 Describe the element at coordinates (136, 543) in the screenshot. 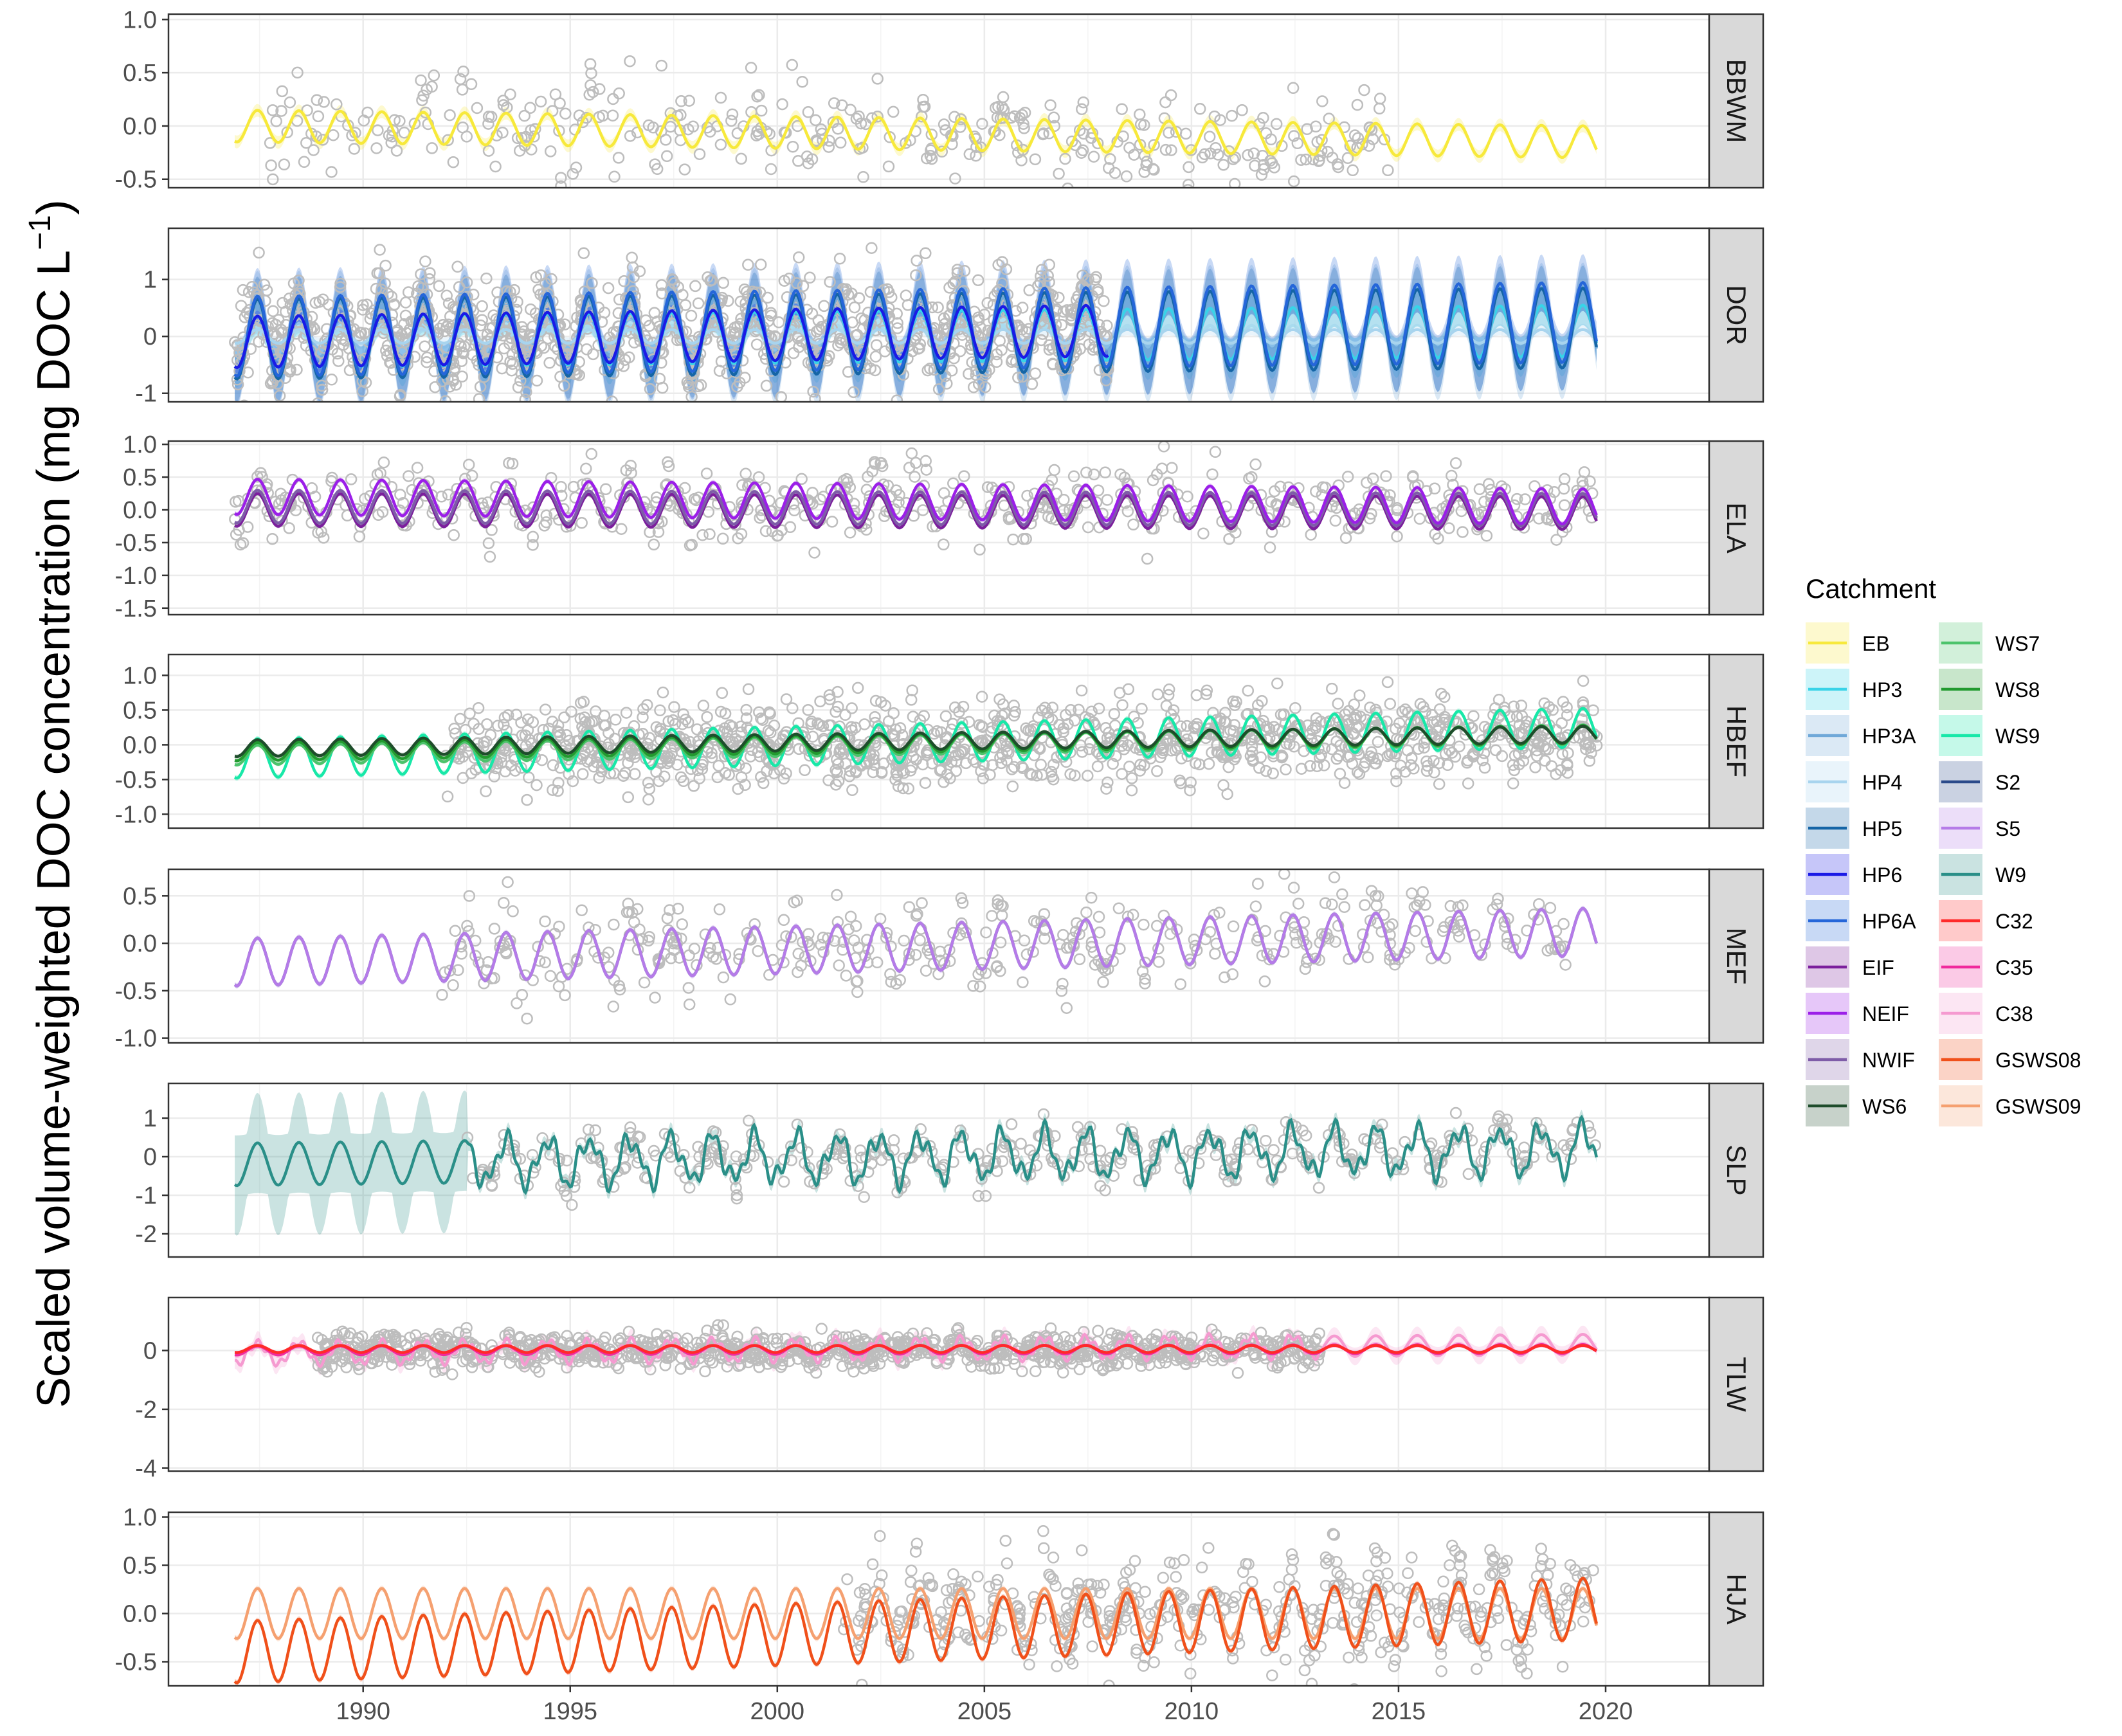

I see `y-tick-label: -0.5` at that location.